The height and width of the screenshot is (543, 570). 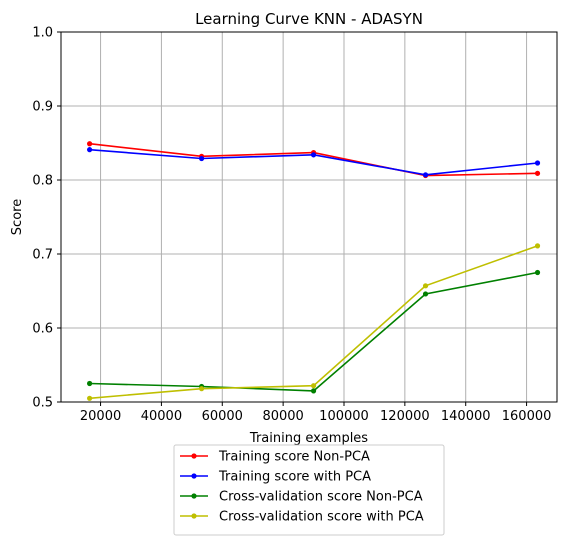 I want to click on x-tick-label: 140000, so click(x=466, y=416).